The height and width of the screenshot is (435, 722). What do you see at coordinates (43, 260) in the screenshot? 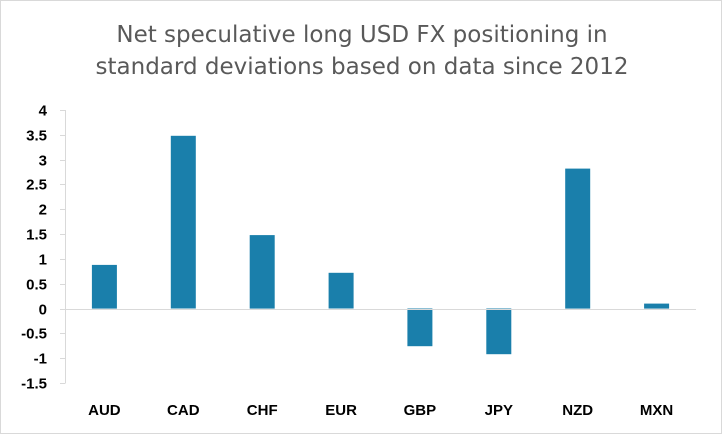
I see `y-tick-label: 1` at bounding box center [43, 260].